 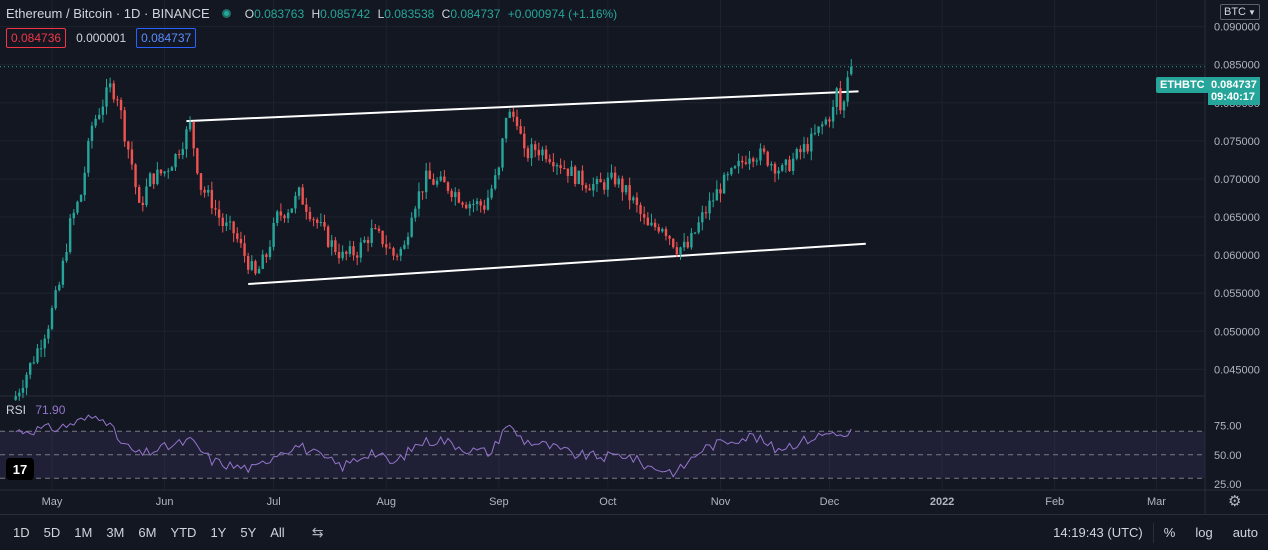 What do you see at coordinates (607, 502) in the screenshot?
I see `time-tick-label: Oct` at bounding box center [607, 502].